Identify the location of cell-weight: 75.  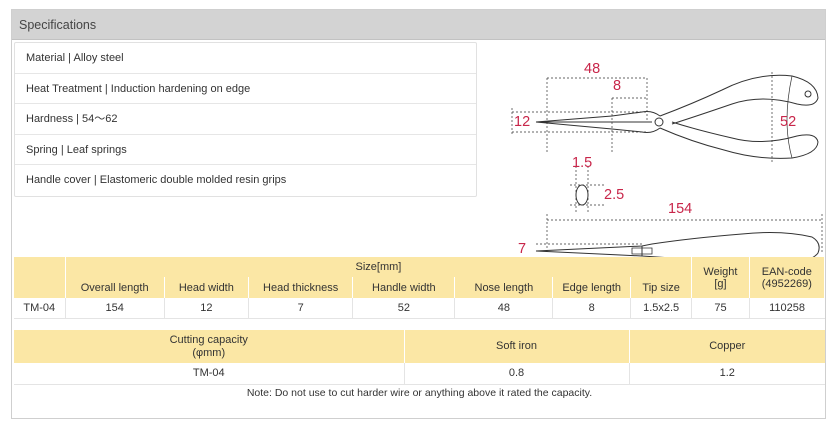
(720, 308).